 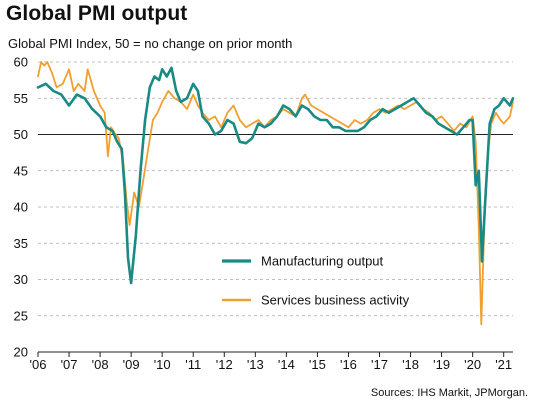 What do you see at coordinates (21, 134) in the screenshot?
I see `y-tick-label: 50` at bounding box center [21, 134].